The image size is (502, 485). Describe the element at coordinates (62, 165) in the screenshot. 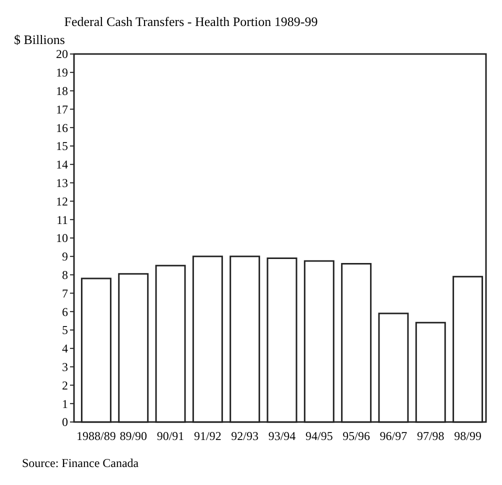

I see `y-tick-label: 14` at that location.